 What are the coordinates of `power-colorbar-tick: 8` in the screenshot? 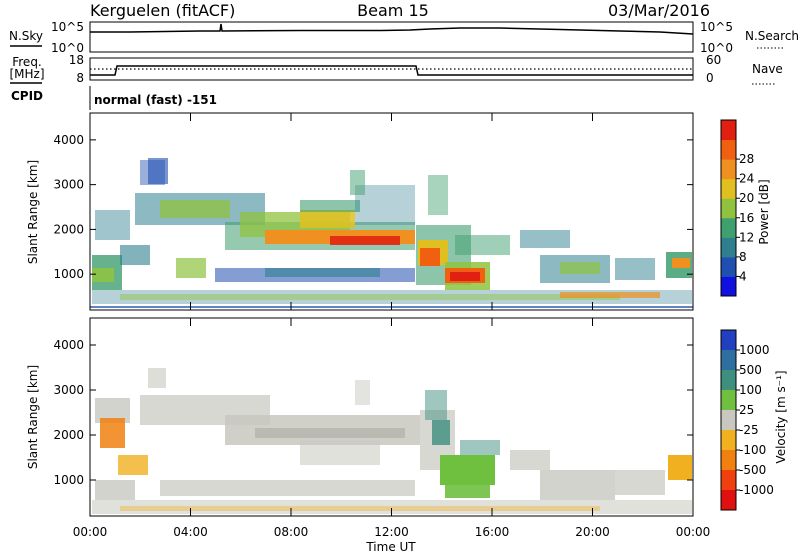 It's located at (743, 257).